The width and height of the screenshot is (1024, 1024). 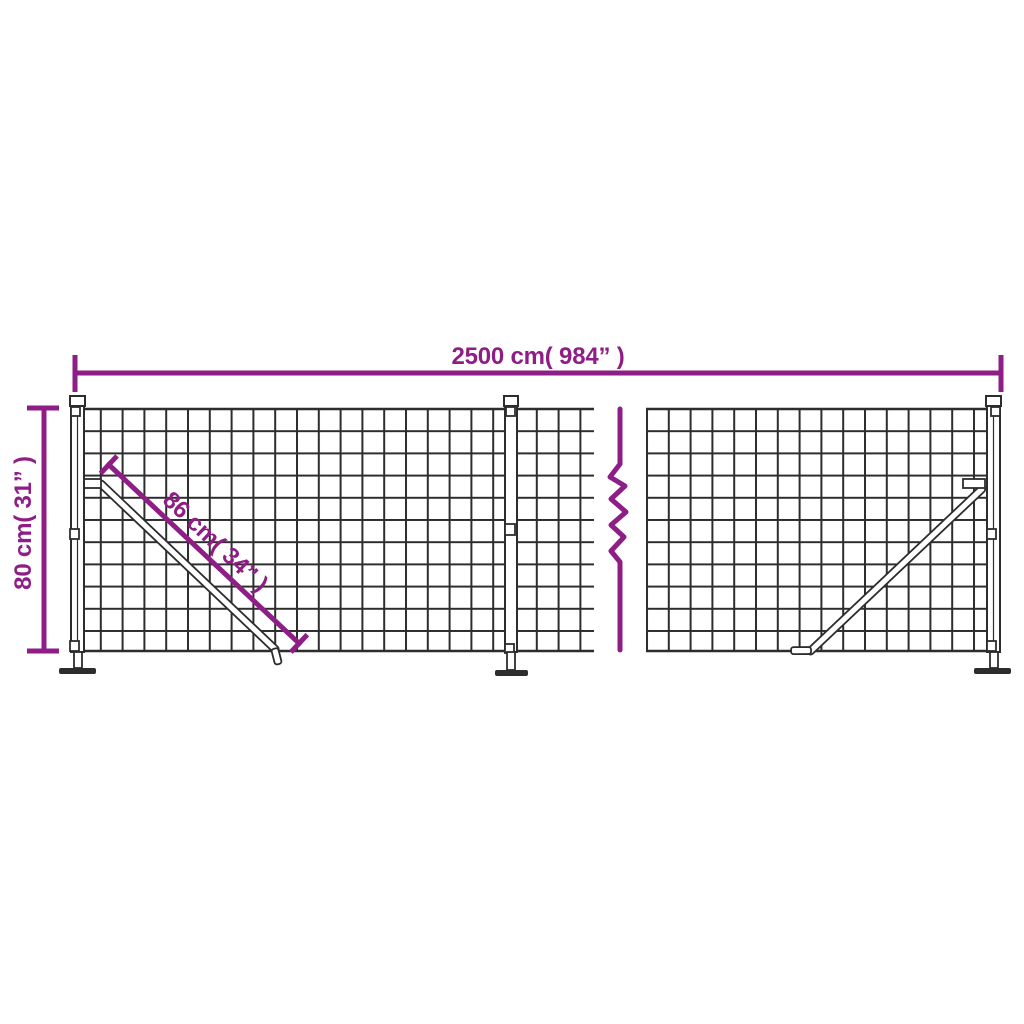 What do you see at coordinates (75, 411) in the screenshot?
I see `post-left-clip-top` at bounding box center [75, 411].